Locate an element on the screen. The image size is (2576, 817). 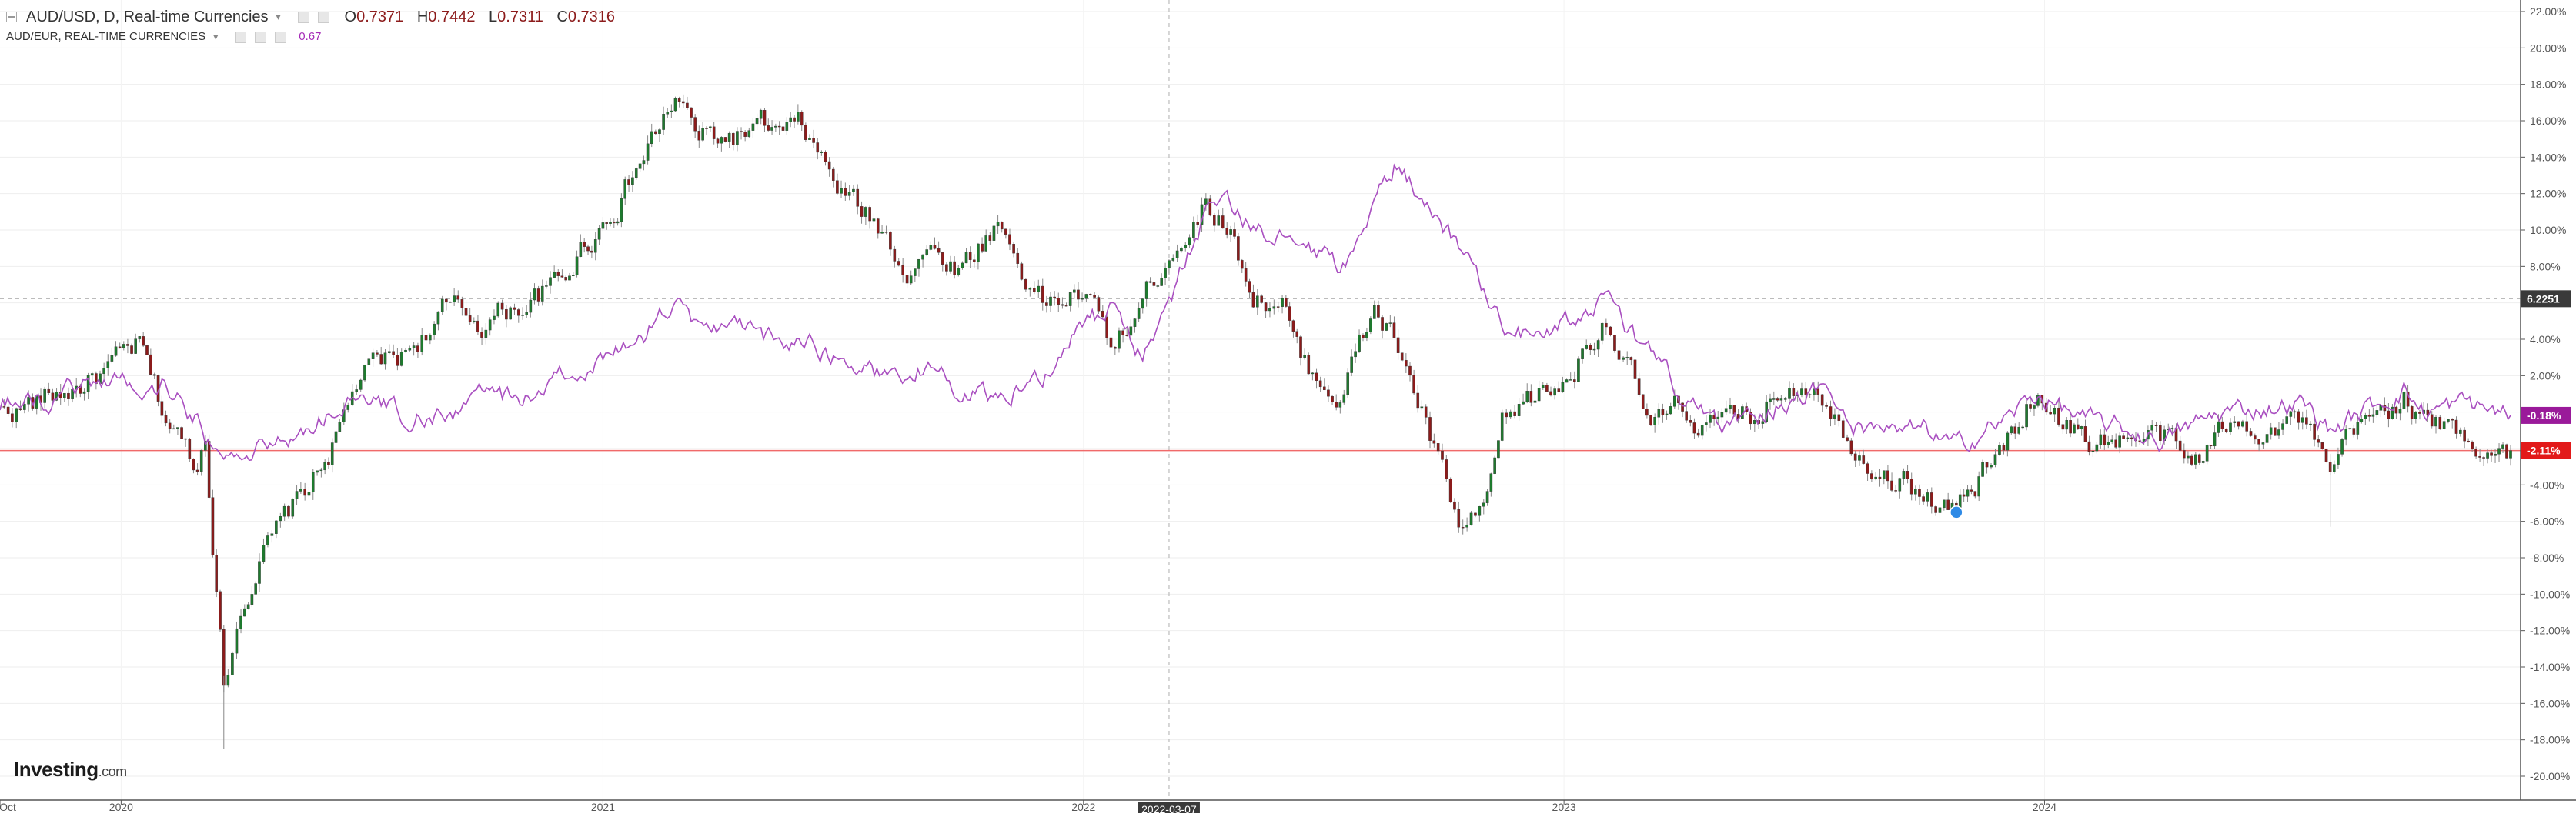
close-icon is located at coordinates (281, 37).